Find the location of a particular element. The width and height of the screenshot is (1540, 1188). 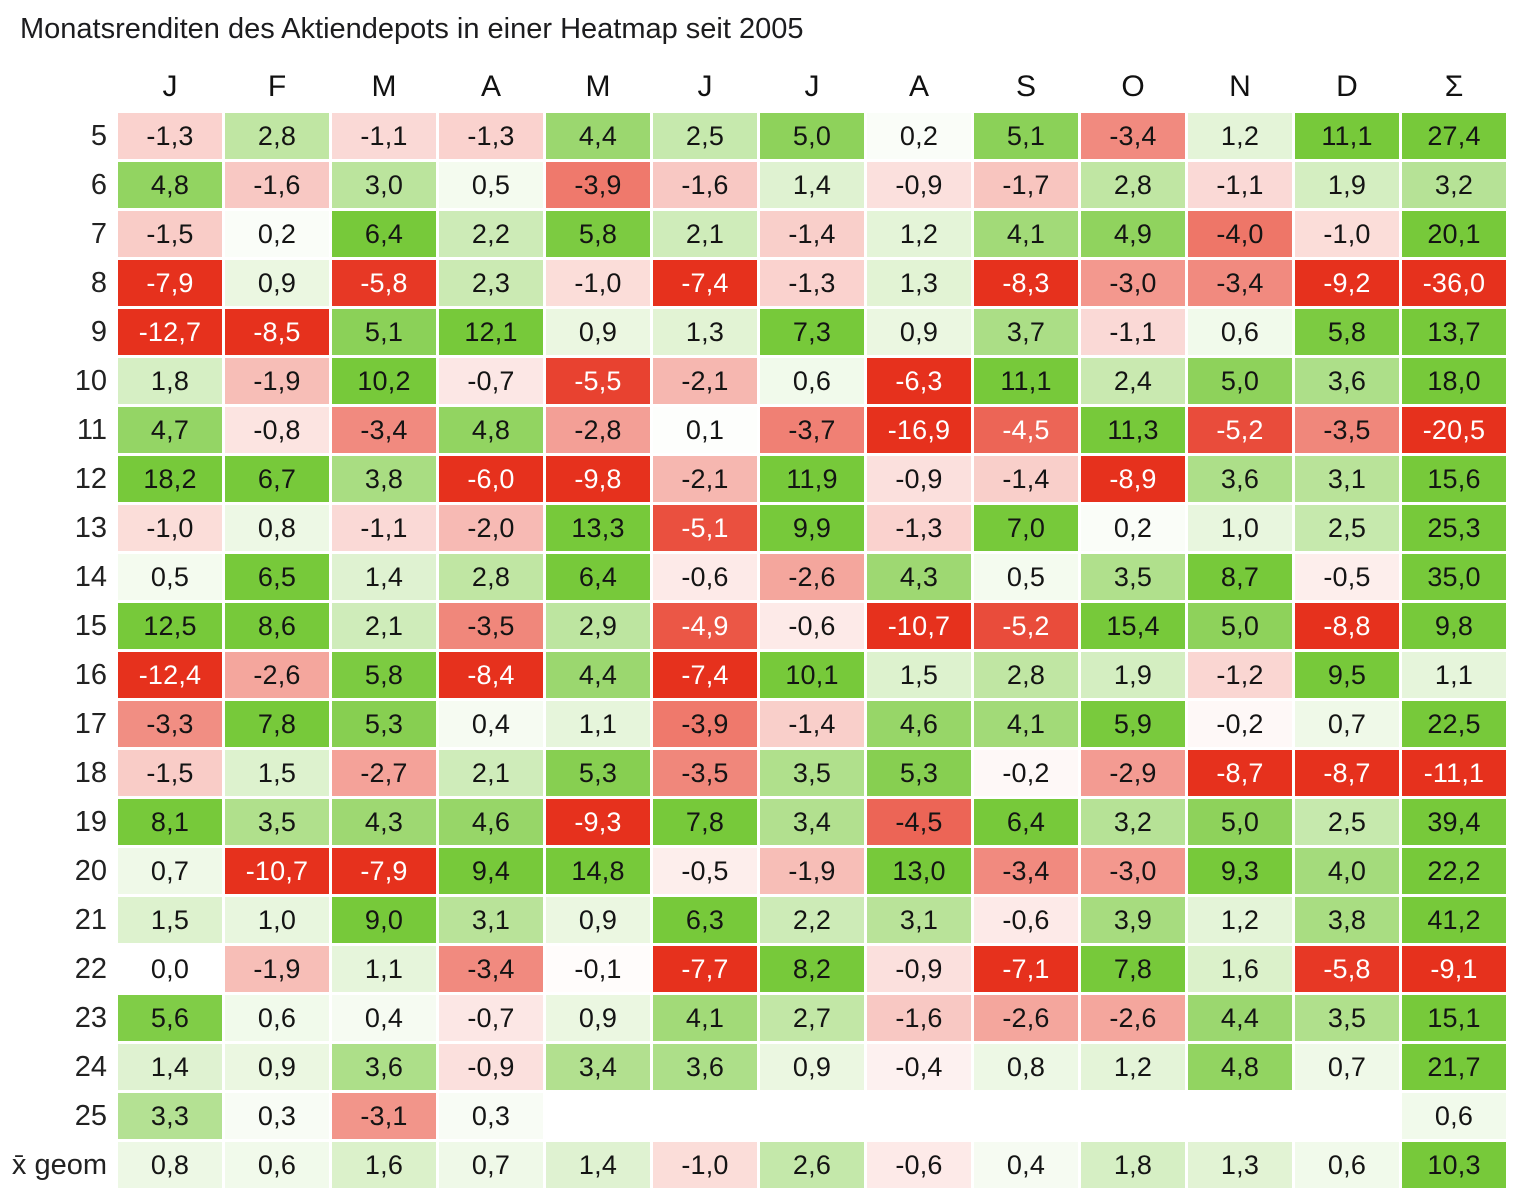

heatmap-cell: -8,3 is located at coordinates (1026, 283).